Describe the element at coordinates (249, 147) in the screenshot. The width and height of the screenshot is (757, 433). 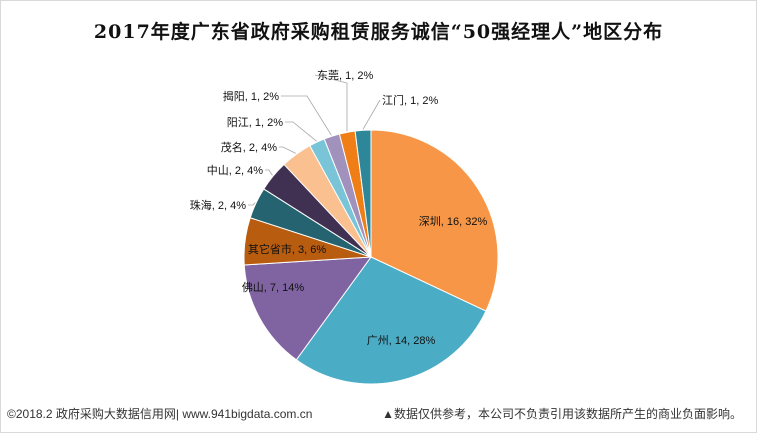
I see `slice-label-7: 茂名, 2, 4%` at that location.